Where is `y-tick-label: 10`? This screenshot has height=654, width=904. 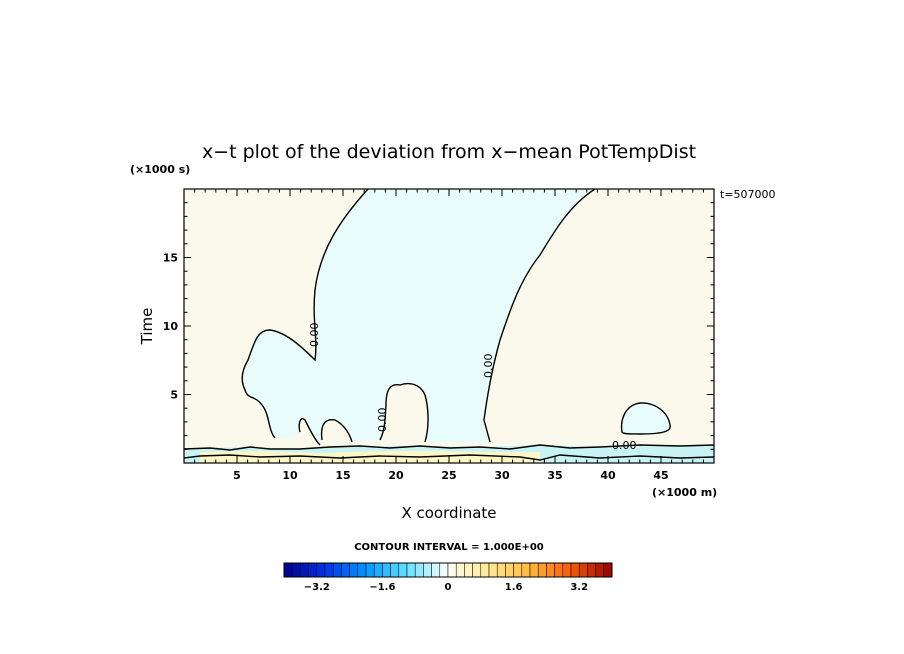 y-tick-label: 10 is located at coordinates (171, 326).